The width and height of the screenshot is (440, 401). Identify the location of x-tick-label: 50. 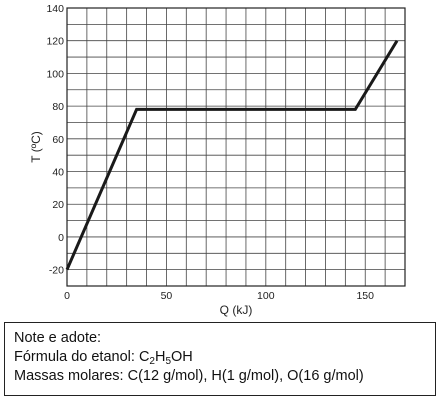
(167, 296).